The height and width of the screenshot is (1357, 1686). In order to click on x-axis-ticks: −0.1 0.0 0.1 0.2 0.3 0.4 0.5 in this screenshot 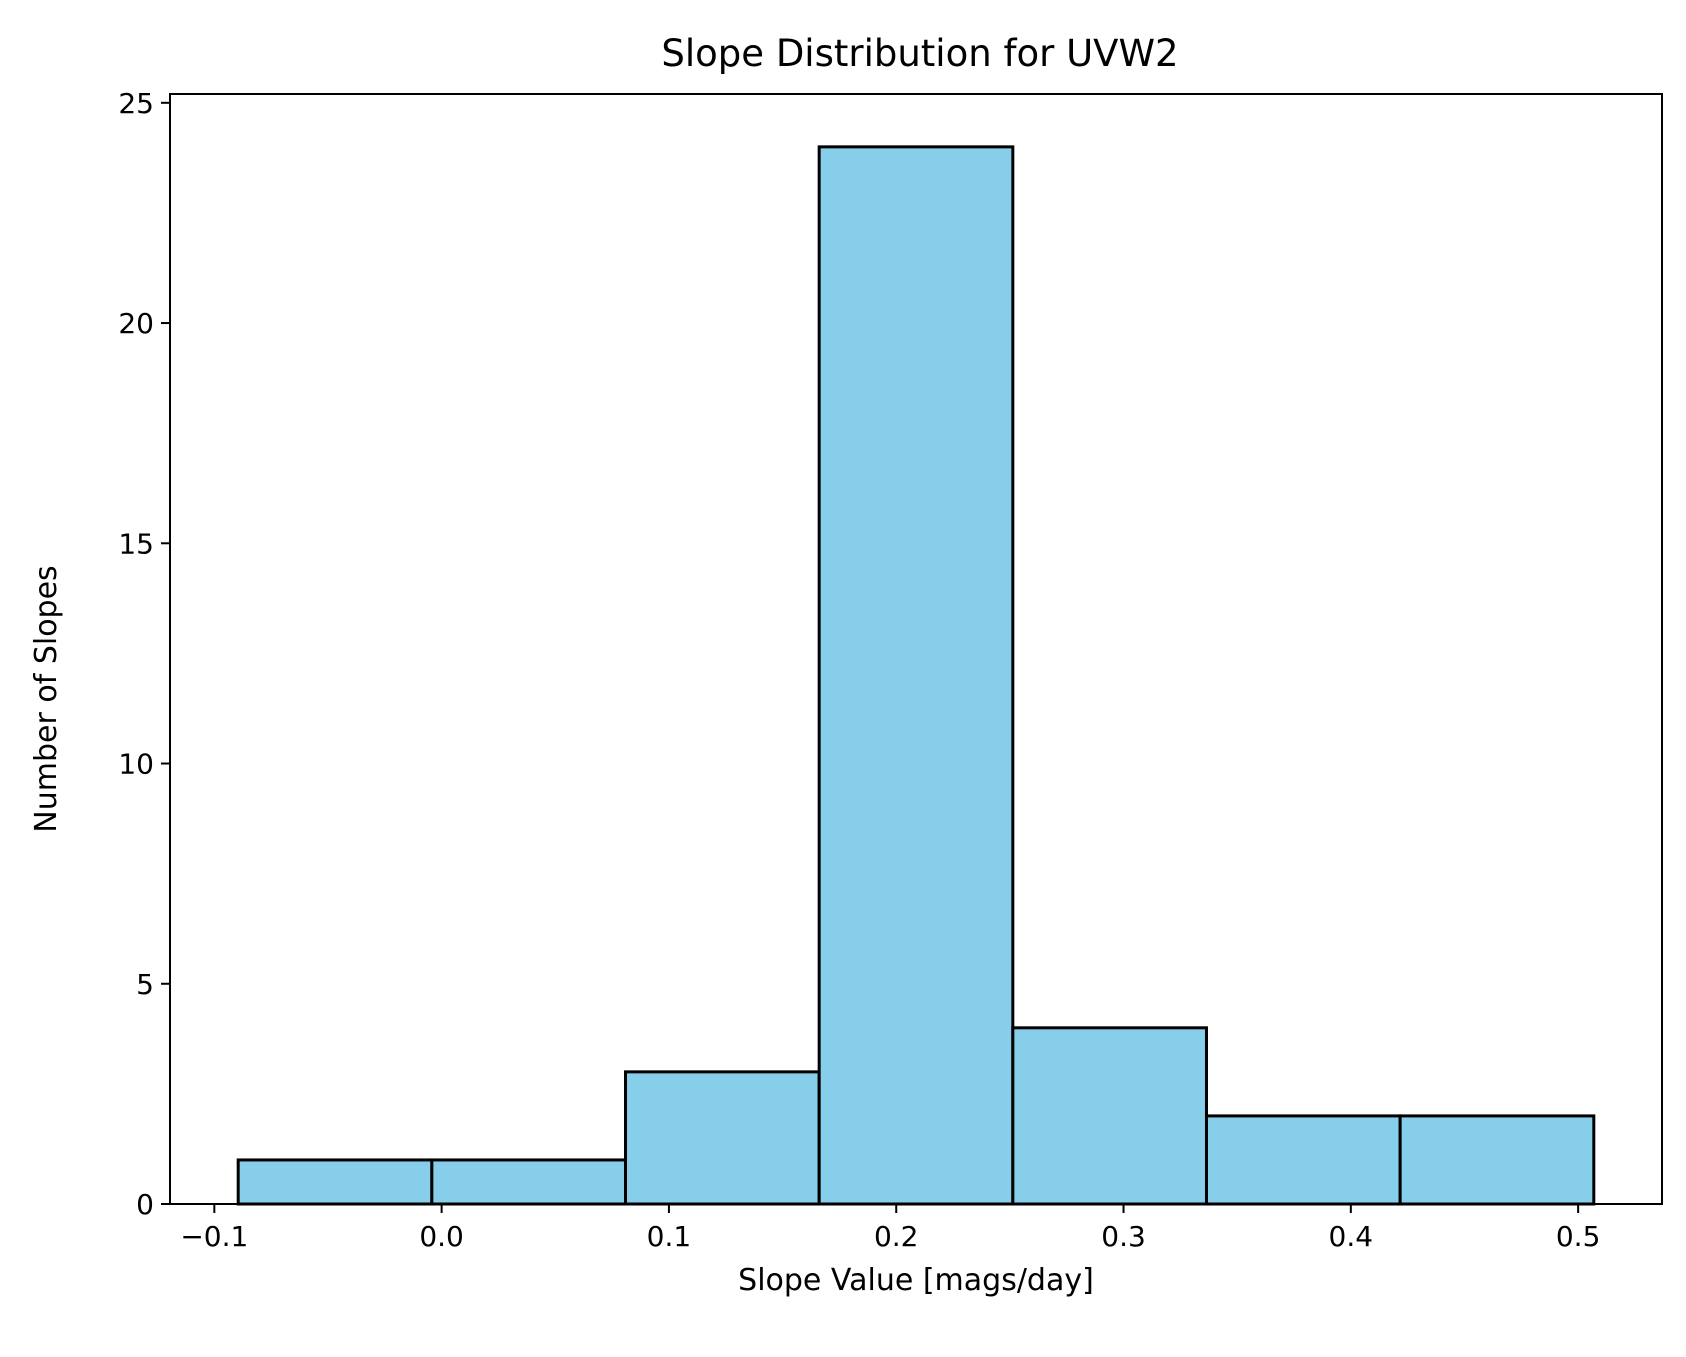, I will do `click(890, 1228)`.